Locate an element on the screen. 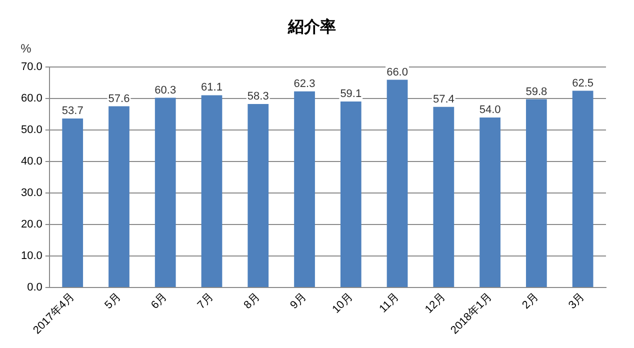 The image size is (634, 348). x-tick-label: 6月 is located at coordinates (159, 301).